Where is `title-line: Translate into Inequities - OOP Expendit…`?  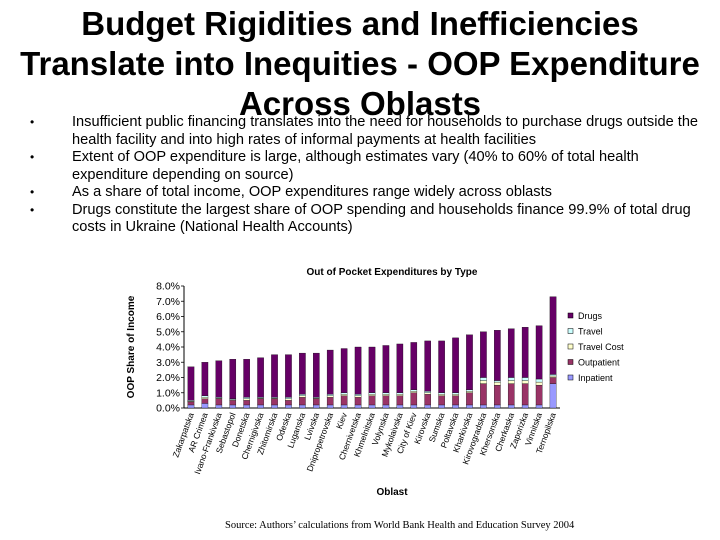
title-line: Translate into Inequities - OOP Expendit… is located at coordinates (360, 63).